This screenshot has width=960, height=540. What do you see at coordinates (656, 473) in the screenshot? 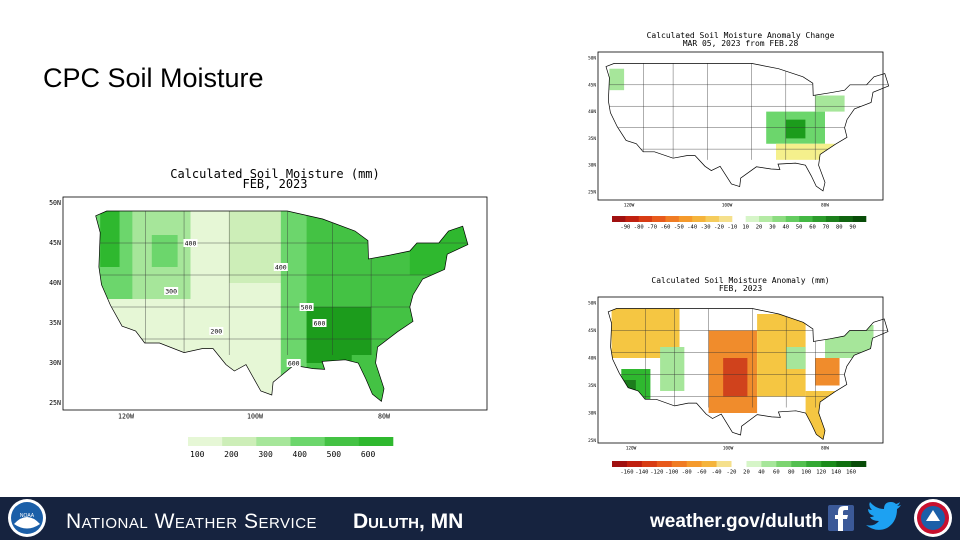
I see `legend-label: -120` at bounding box center [656, 473].